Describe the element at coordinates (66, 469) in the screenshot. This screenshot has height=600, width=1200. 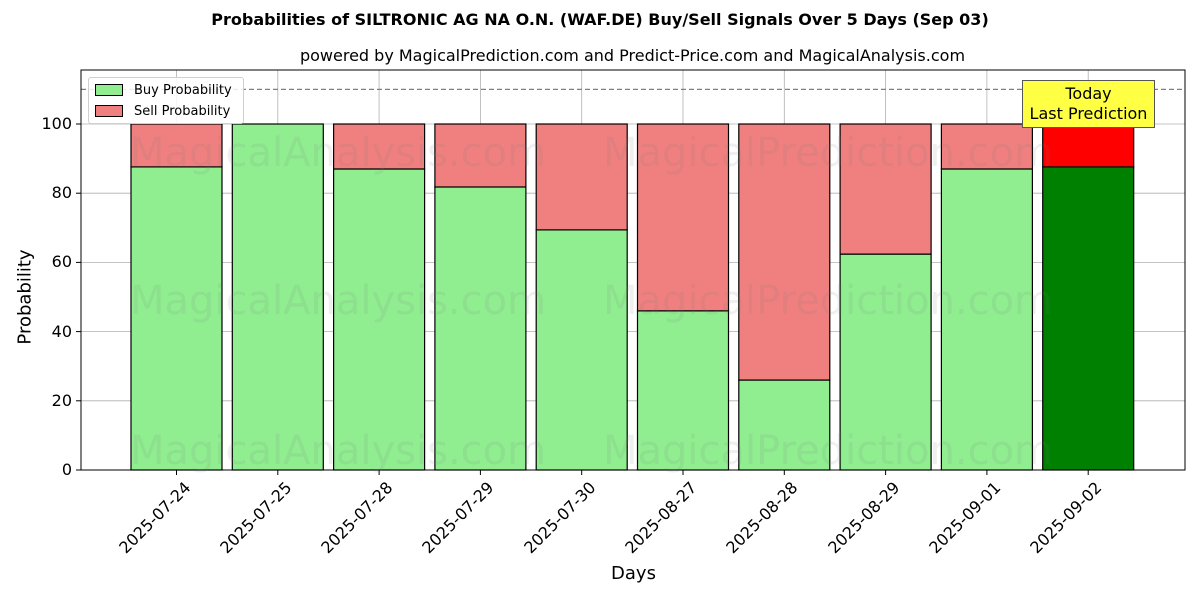
I see `y-tick-label: 0` at that location.